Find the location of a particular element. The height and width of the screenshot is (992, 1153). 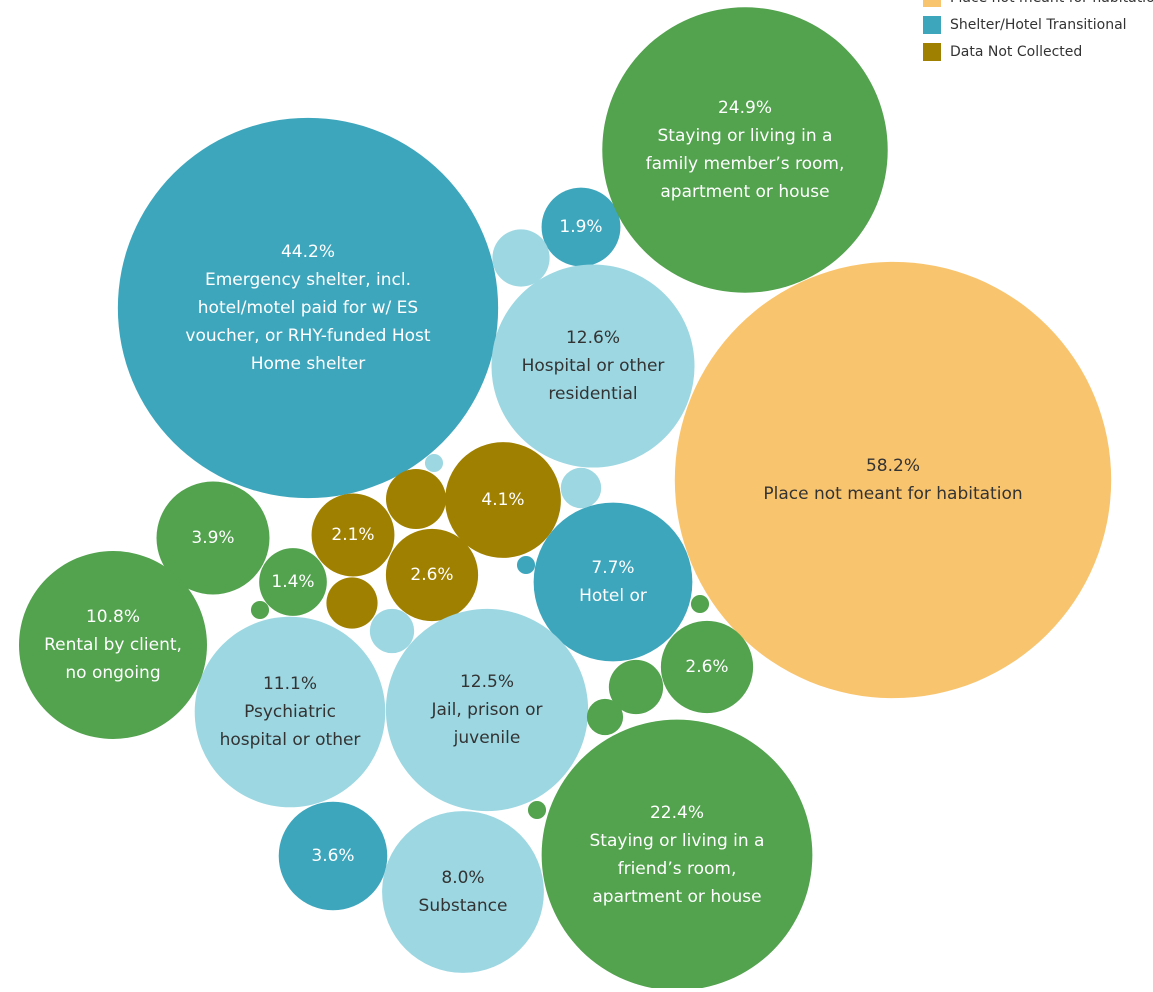

bubble-label: friend’s room, is located at coordinates (677, 869).